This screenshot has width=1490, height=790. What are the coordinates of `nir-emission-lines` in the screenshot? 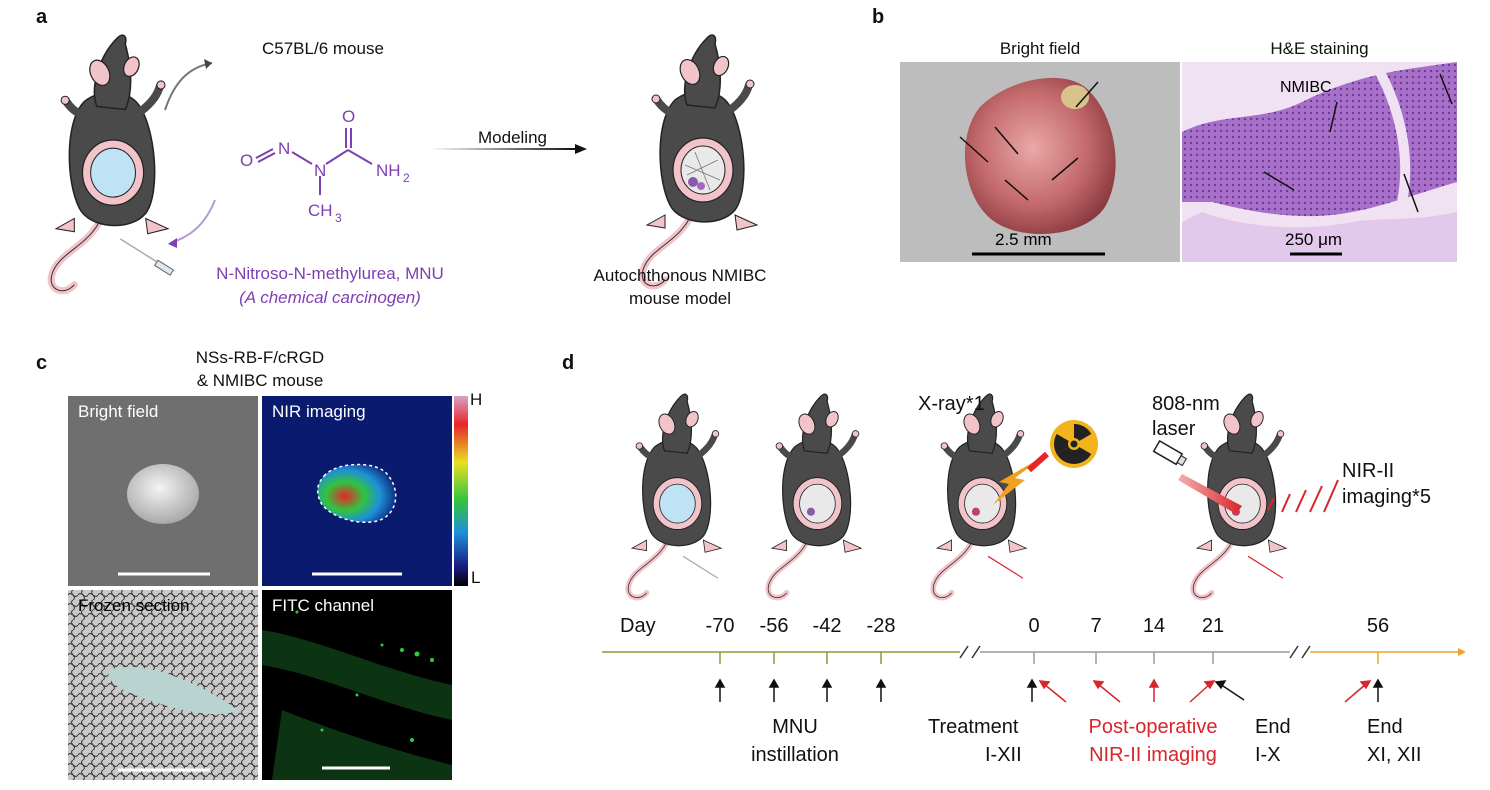 It's located at (1303, 496).